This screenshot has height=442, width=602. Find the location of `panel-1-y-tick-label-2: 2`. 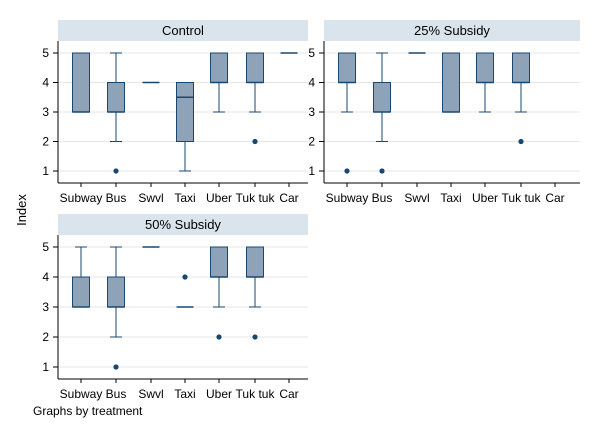

panel-1-y-tick-label-2: 2 is located at coordinates (45, 142).